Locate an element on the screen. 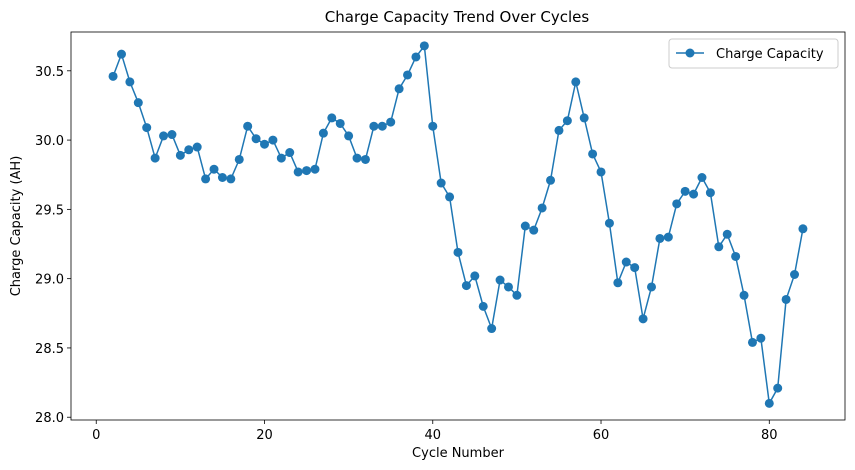  legend: Charge Capacity is located at coordinates (753, 53).